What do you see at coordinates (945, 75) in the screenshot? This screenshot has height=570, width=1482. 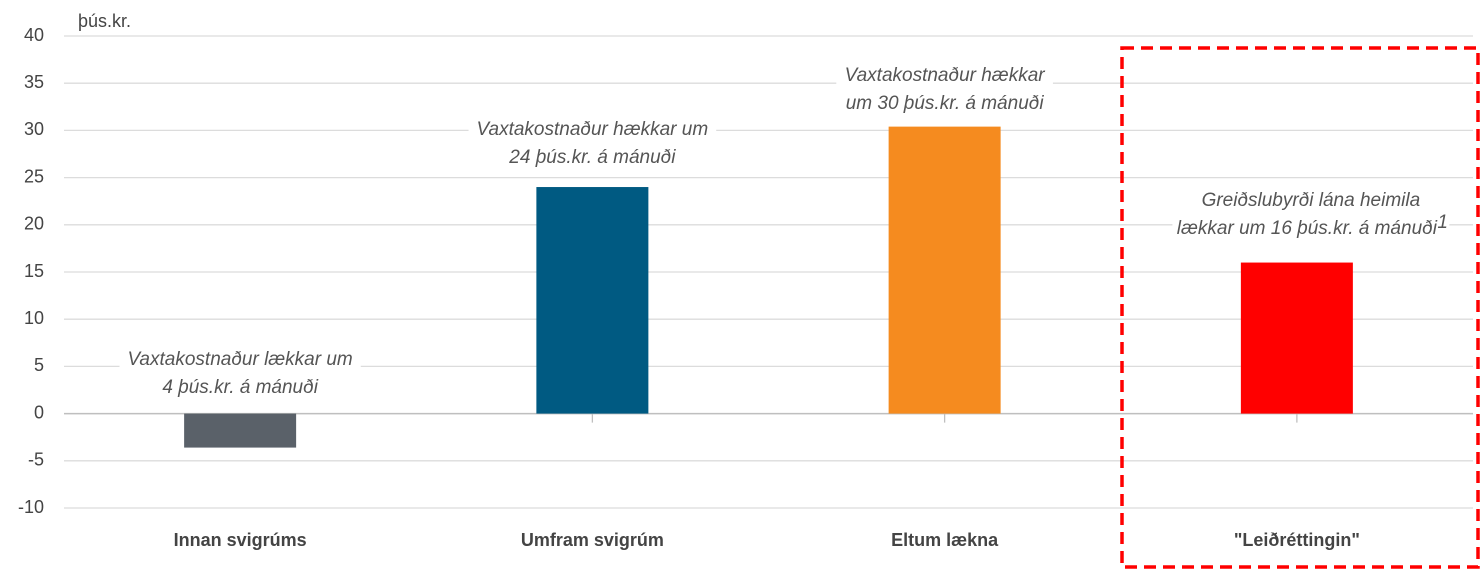 I see `annotation-line: Vaxtakostnaður hækkar` at bounding box center [945, 75].